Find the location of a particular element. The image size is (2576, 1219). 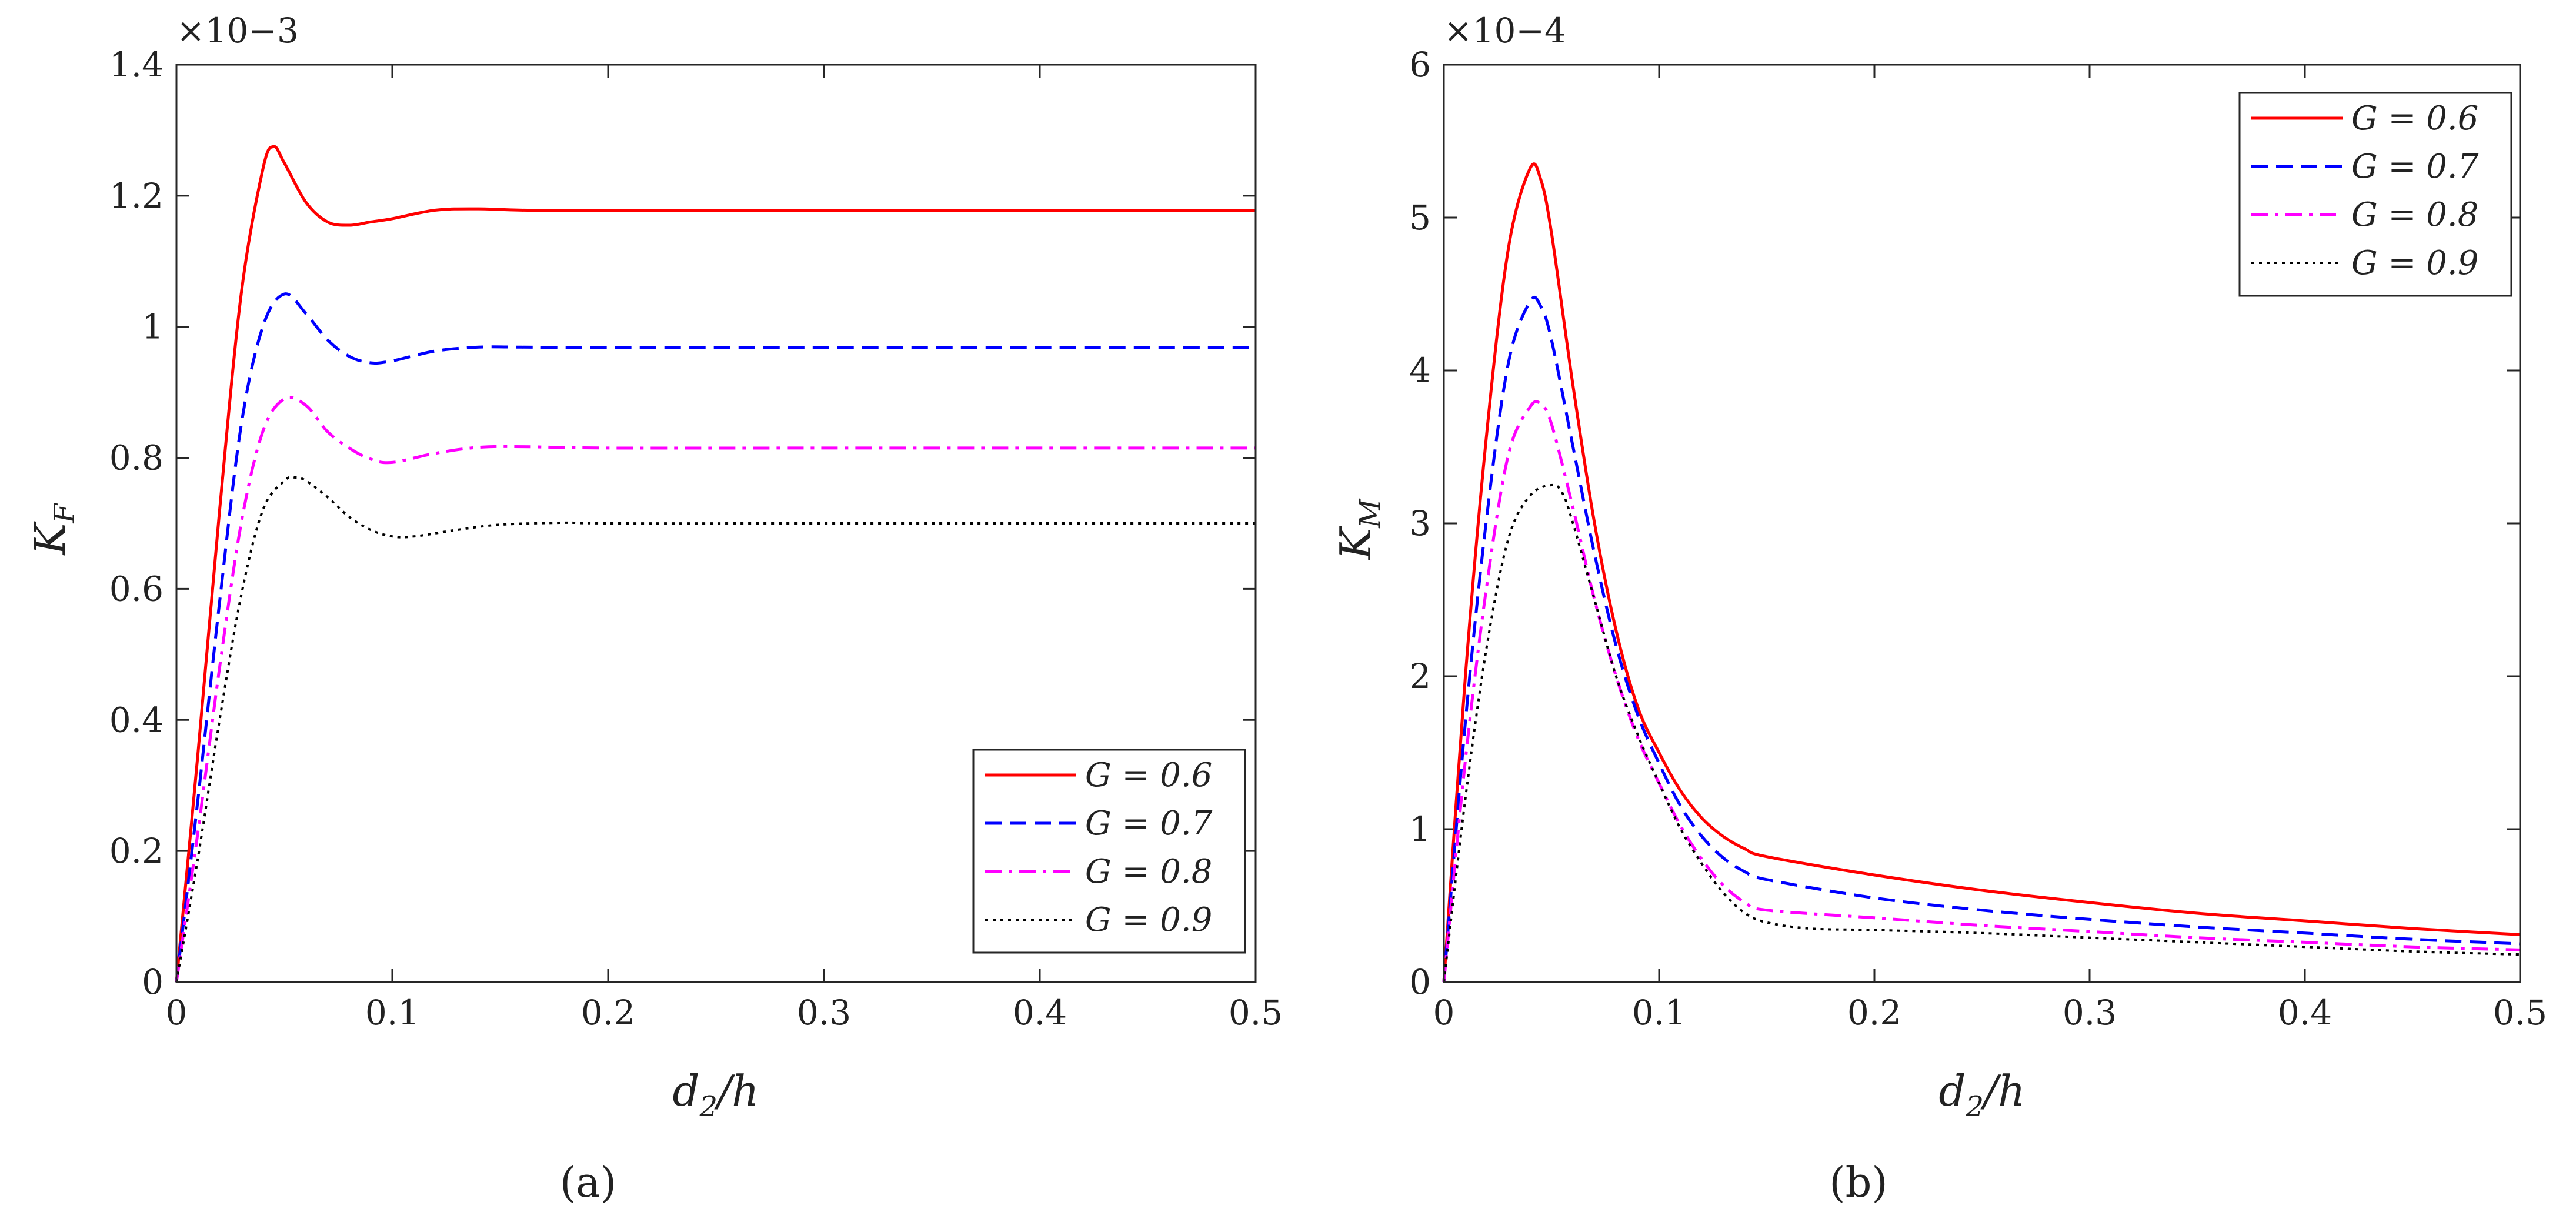

panel-b-caption: (b) is located at coordinates (1858, 1182).